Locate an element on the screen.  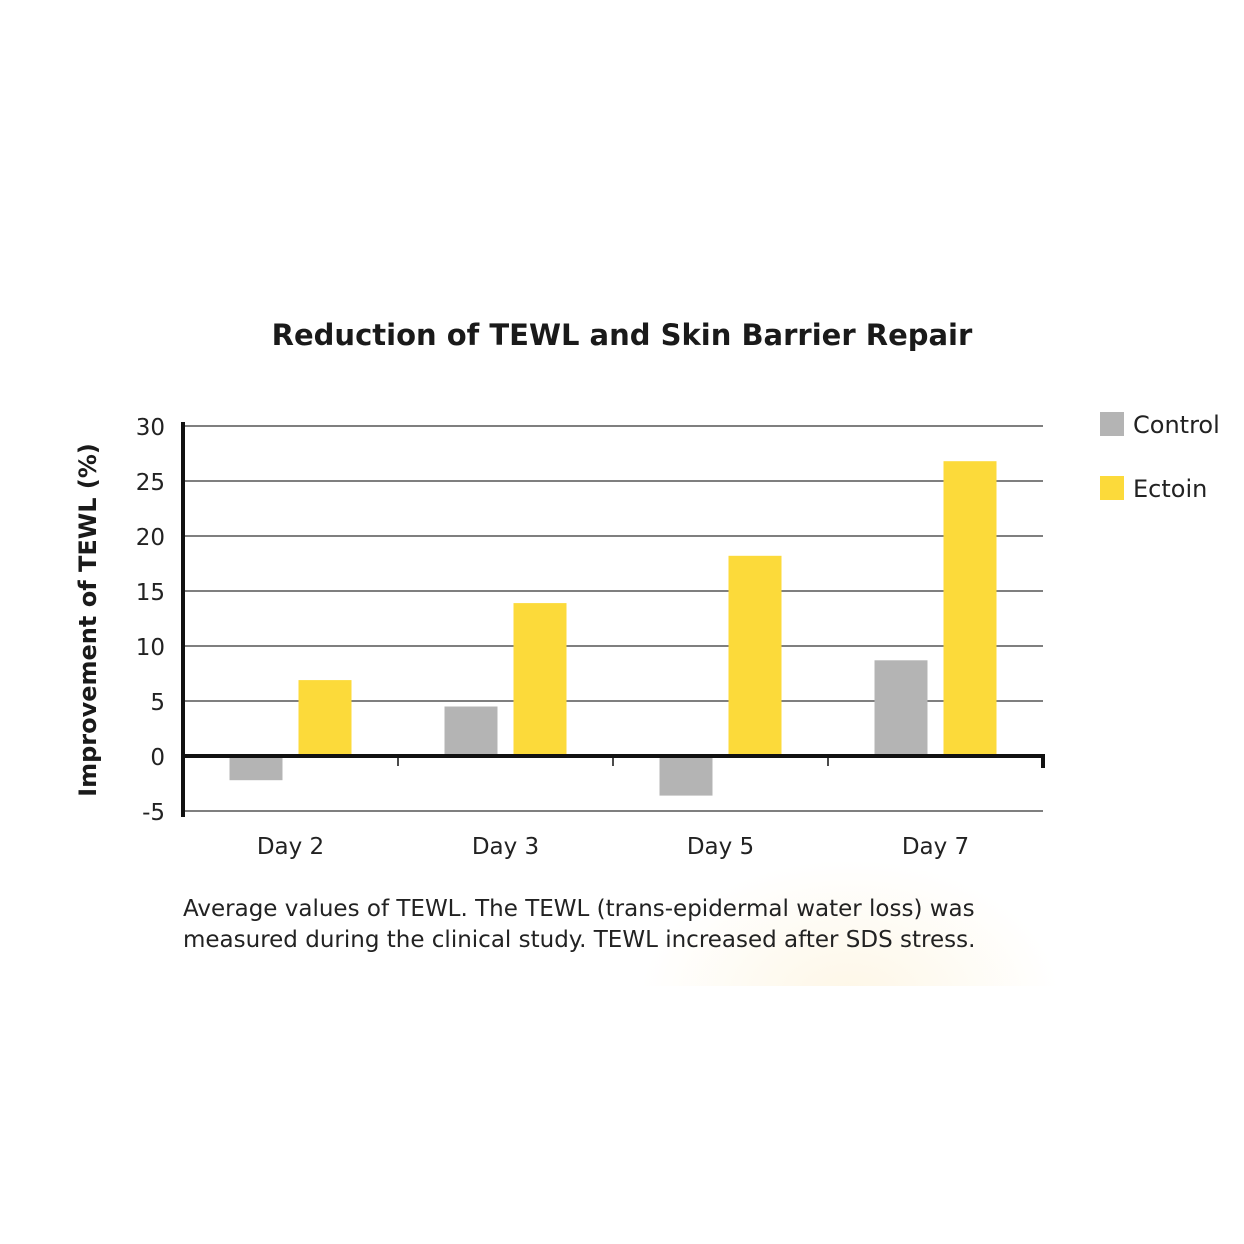
legend-label: Control is located at coordinates (1176, 425).